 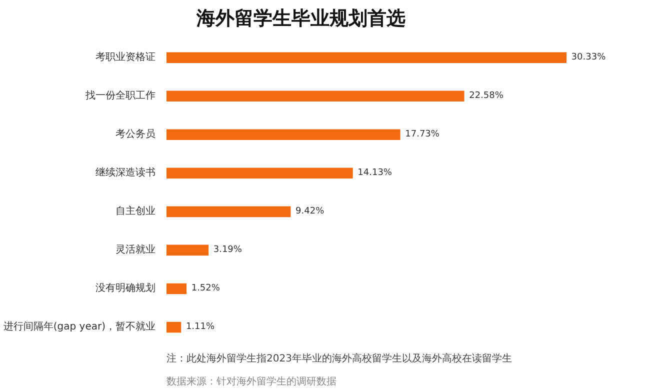 What do you see at coordinates (200, 327) in the screenshot?
I see `data-label: 1.11%` at bounding box center [200, 327].